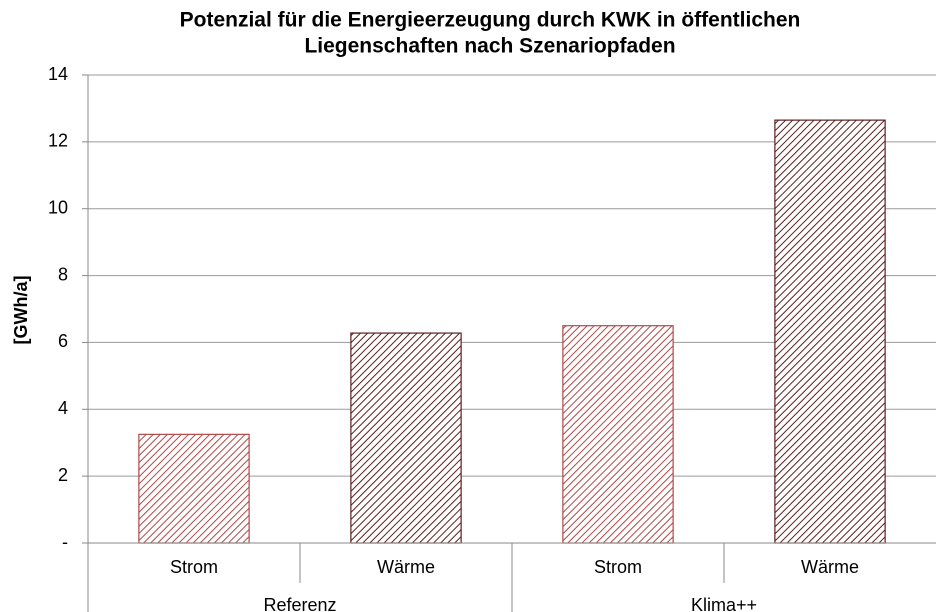 This screenshot has height=612, width=936. What do you see at coordinates (58, 74) in the screenshot?
I see `y-tick-label: 14` at bounding box center [58, 74].